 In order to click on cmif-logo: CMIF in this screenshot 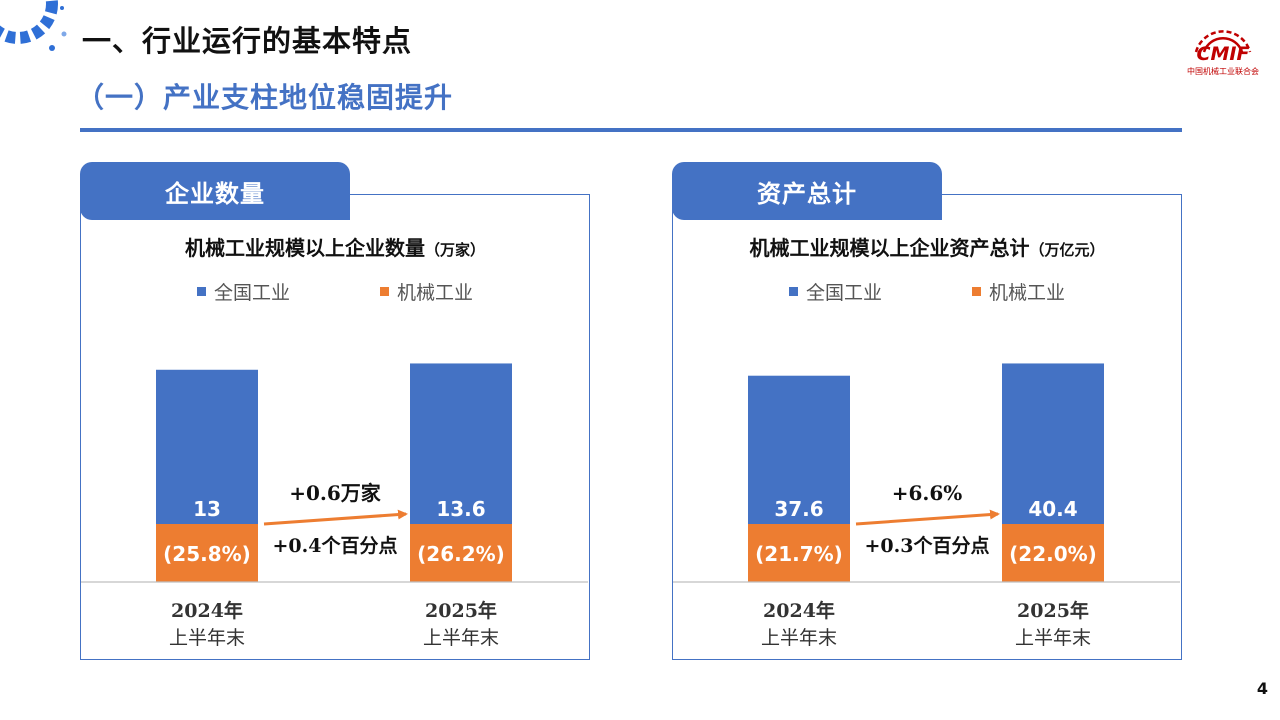, I will do `click(1223, 47)`.